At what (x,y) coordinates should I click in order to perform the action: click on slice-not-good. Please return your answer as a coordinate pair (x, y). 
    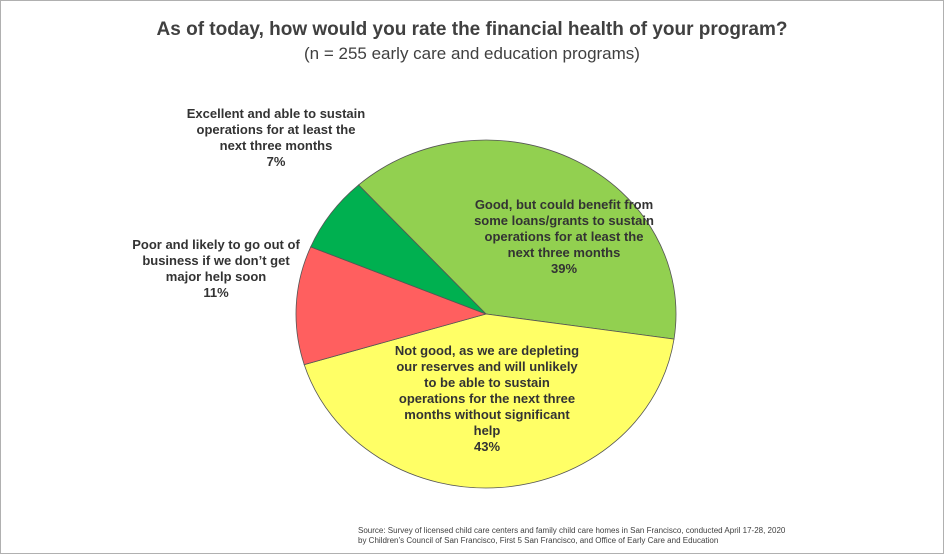
    Looking at the image, I should click on (489, 401).